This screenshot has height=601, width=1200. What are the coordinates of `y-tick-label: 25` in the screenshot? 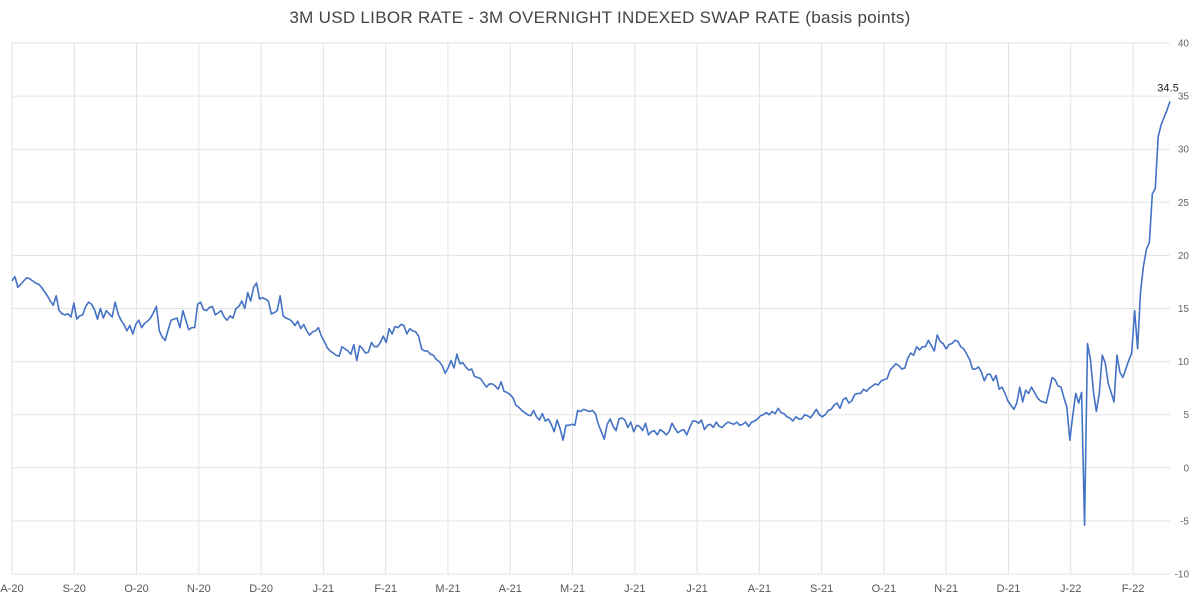 It's located at (1184, 203).